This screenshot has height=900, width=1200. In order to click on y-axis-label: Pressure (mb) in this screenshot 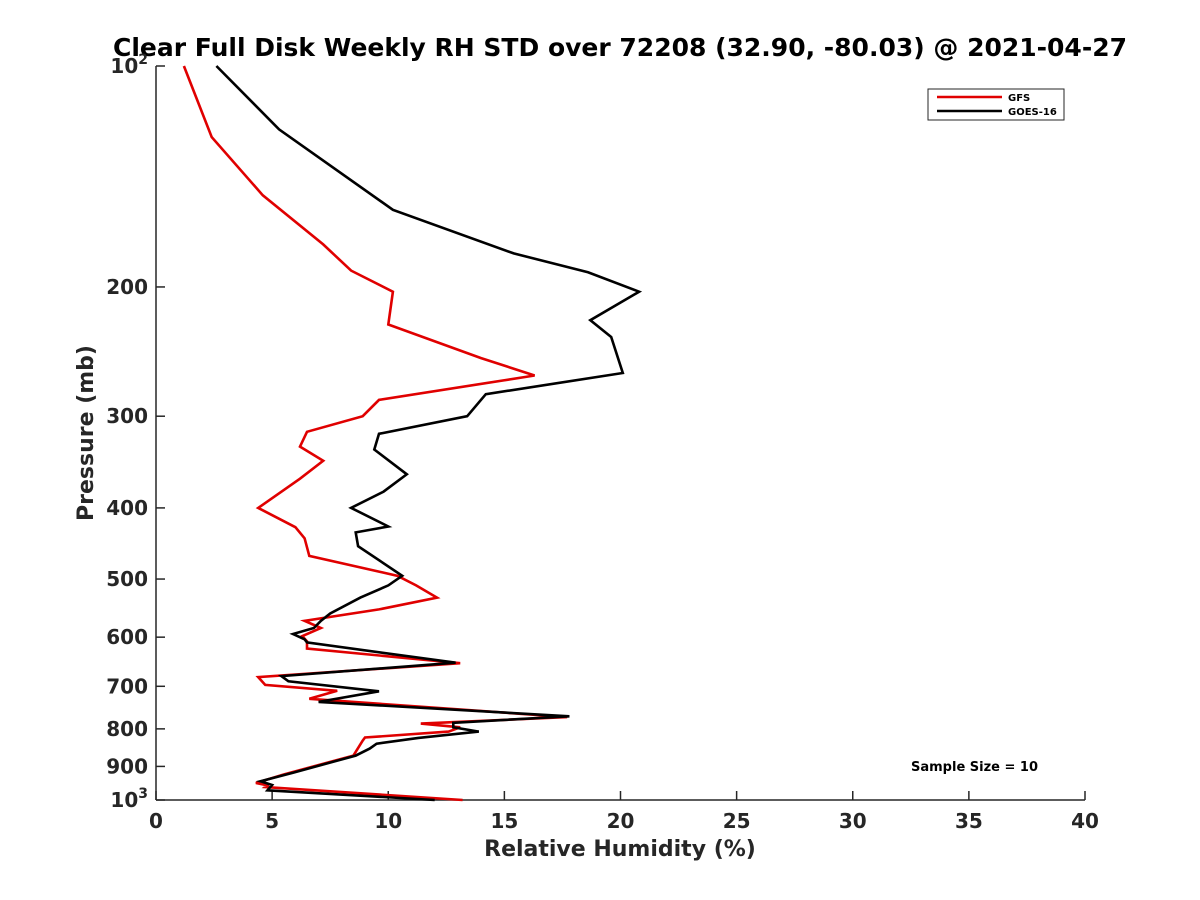, I will do `click(86, 433)`.